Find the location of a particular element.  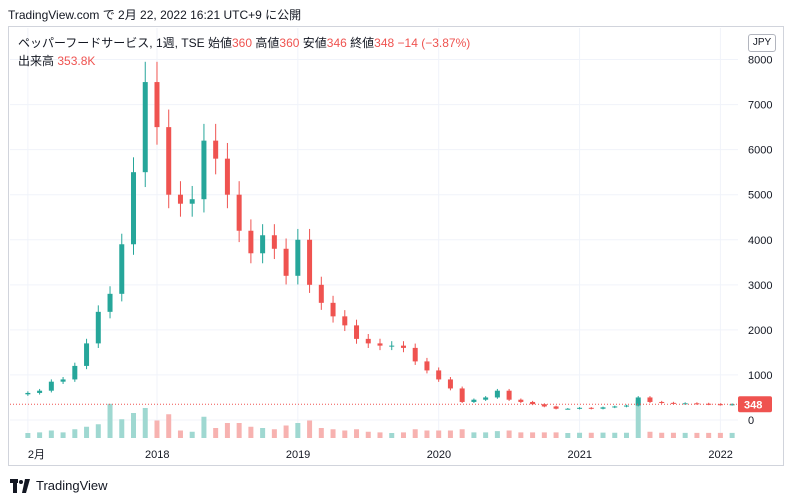

low-value: 346 is located at coordinates (336, 43).